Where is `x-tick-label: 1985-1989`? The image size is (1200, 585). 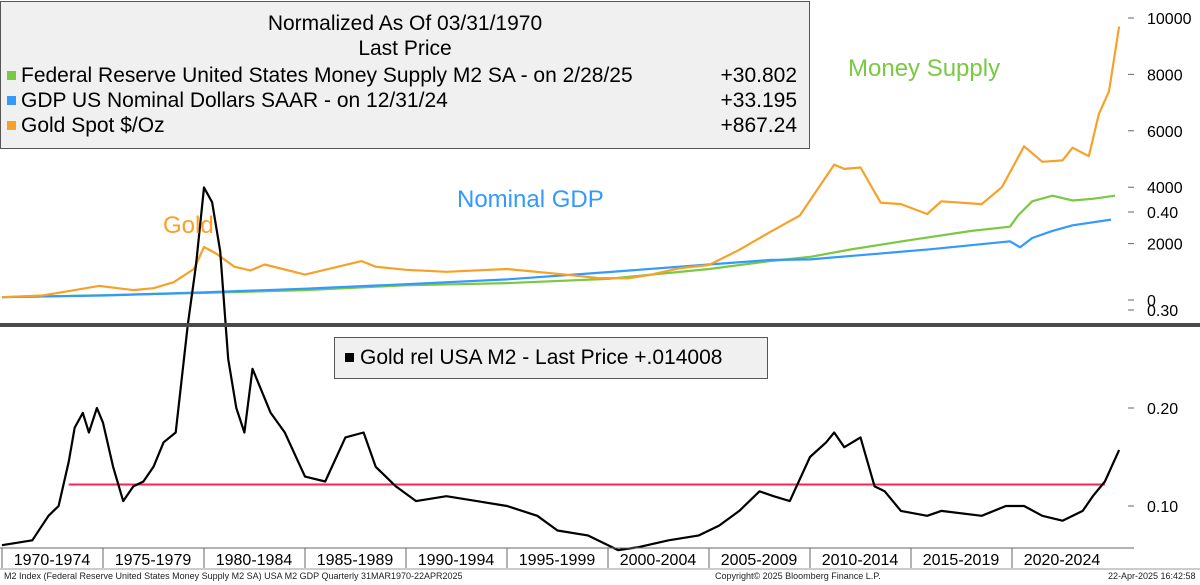
x-tick-label: 1985-1989 is located at coordinates (355, 560).